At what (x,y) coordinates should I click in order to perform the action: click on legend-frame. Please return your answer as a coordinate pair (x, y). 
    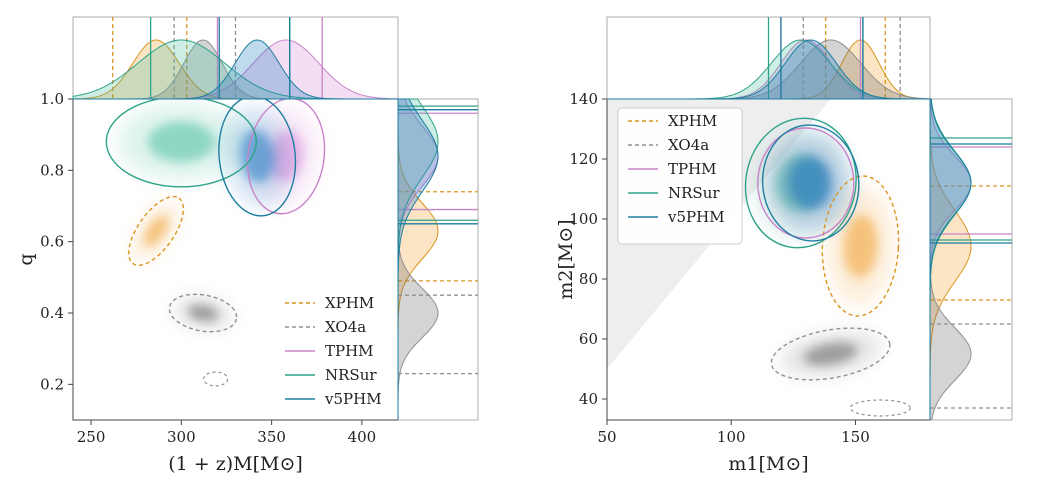
    Looking at the image, I should click on (680, 176).